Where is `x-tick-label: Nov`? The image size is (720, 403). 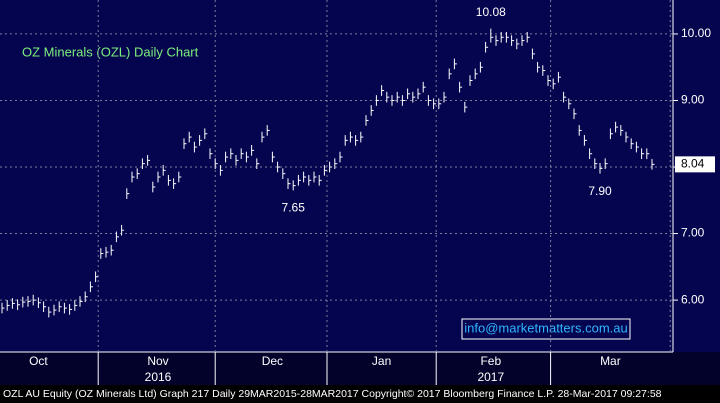
x-tick-label: Nov is located at coordinates (157, 361).